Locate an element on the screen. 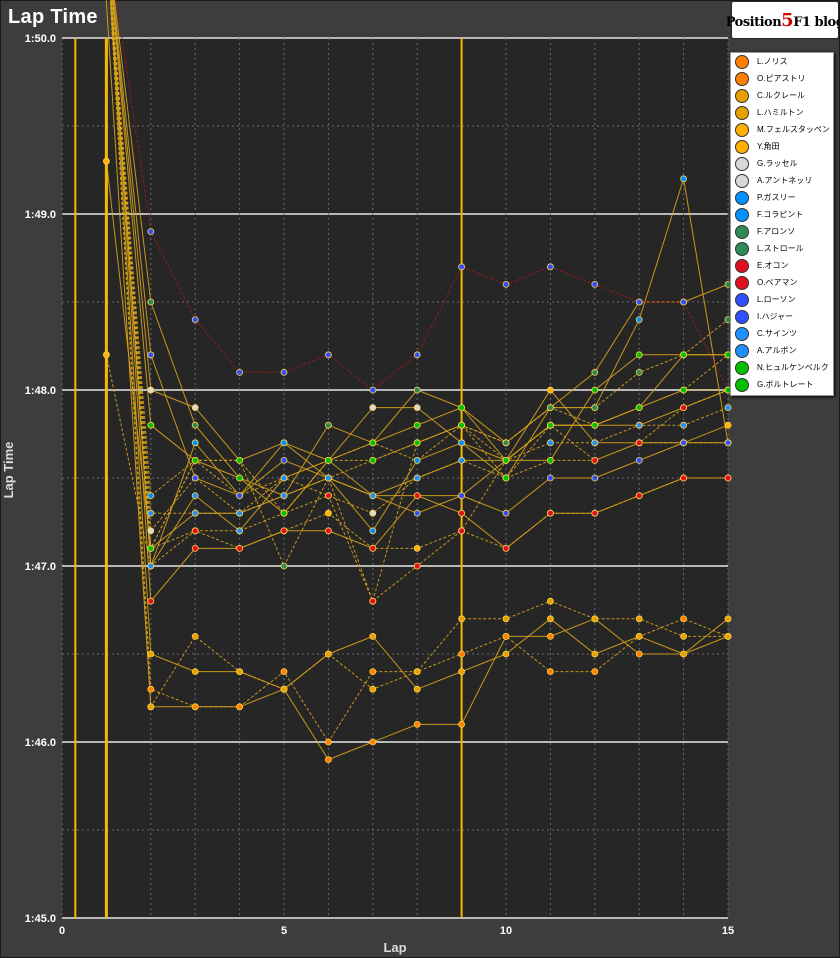 This screenshot has width=840, height=958. legend-item: F.アロンソ is located at coordinates (782, 231).